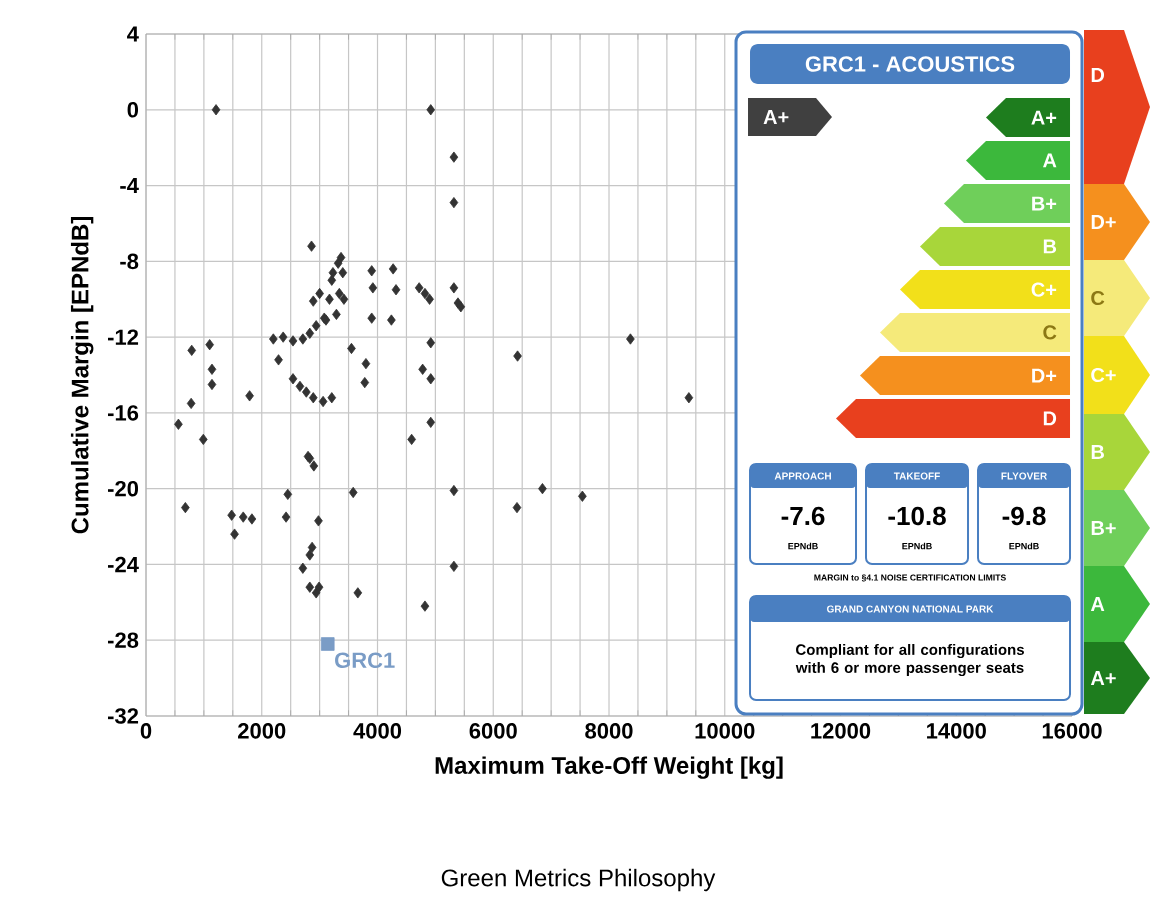  I want to click on text: D+, so click(1103, 222).